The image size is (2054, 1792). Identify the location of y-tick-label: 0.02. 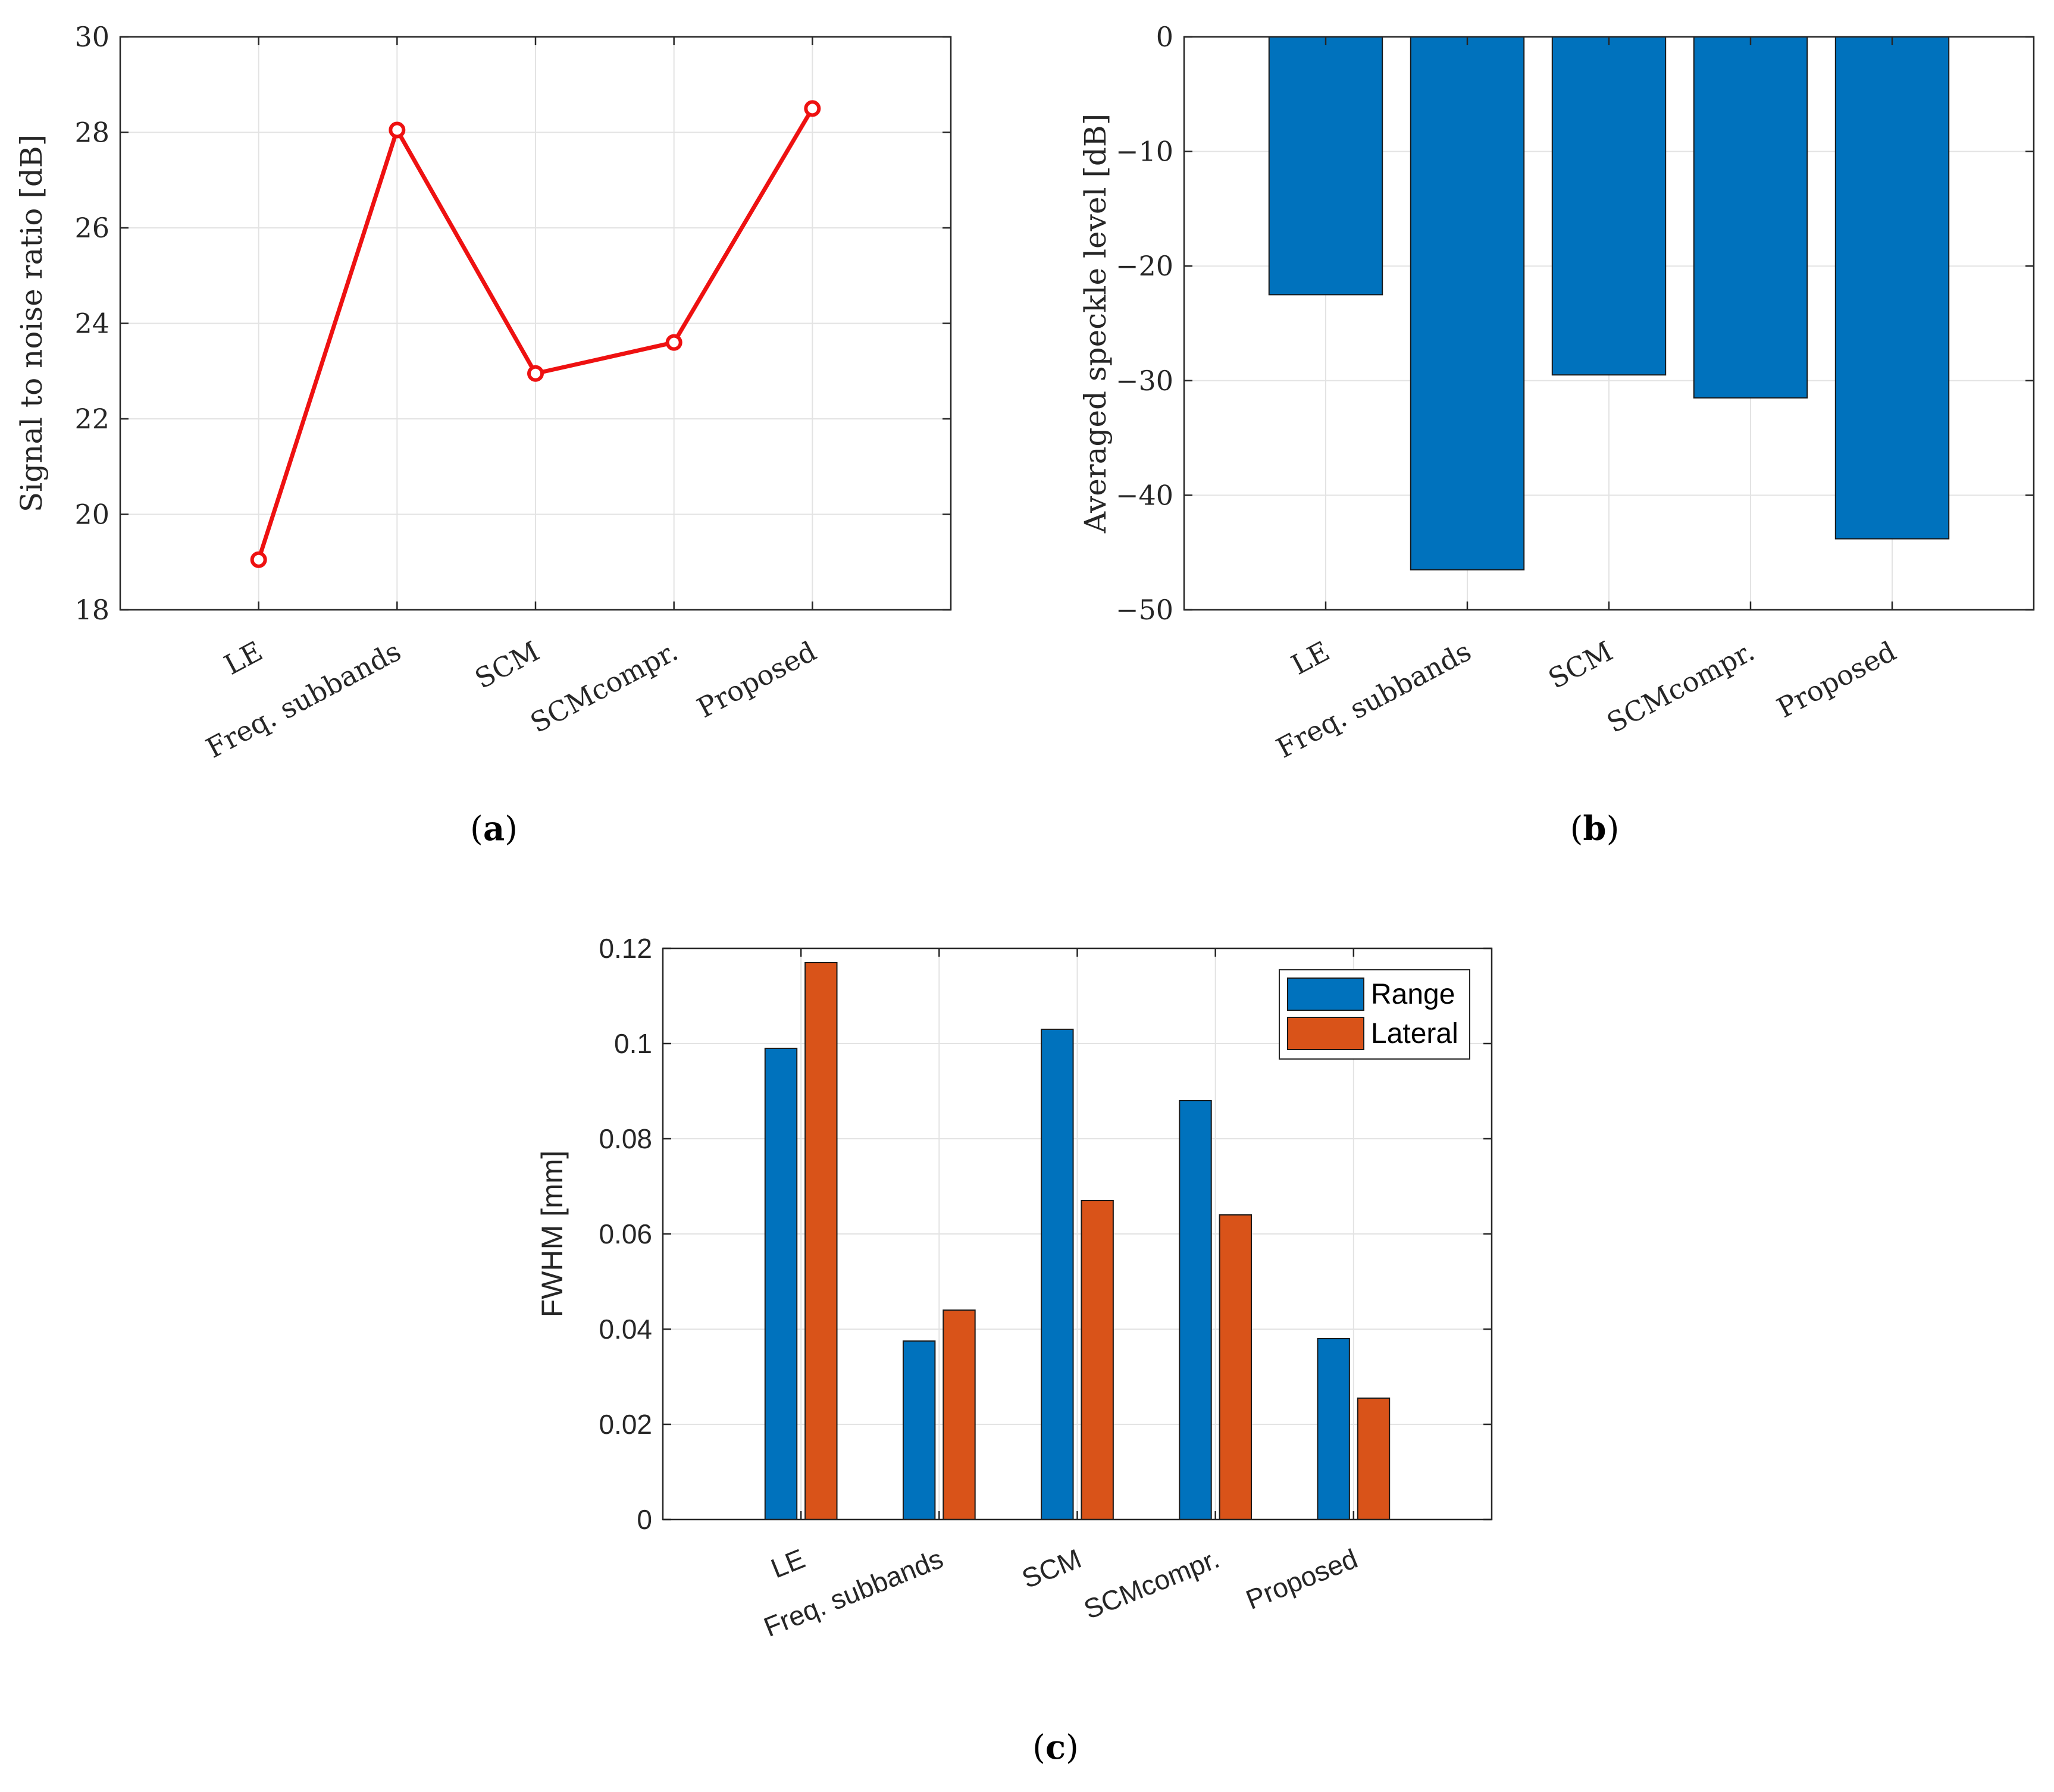
(625, 1424).